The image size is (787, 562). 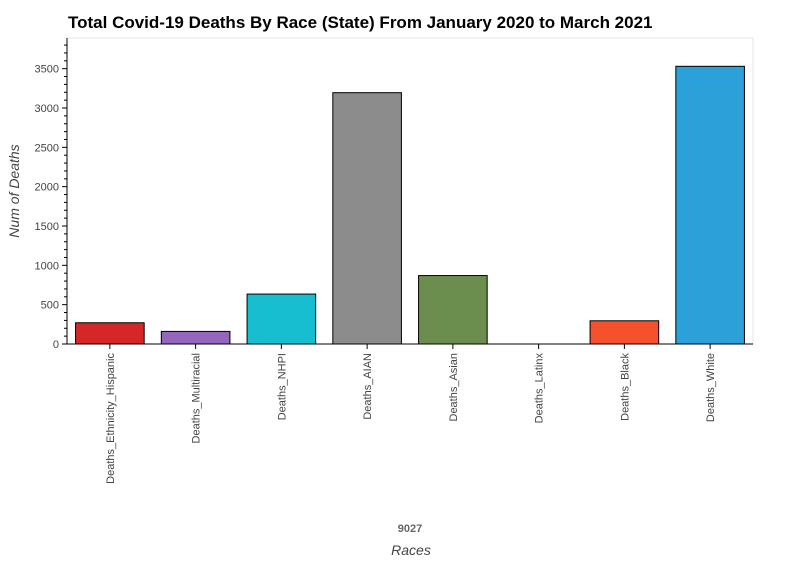 I want to click on x-tick-label: Deaths_Latinx, so click(x=540, y=388).